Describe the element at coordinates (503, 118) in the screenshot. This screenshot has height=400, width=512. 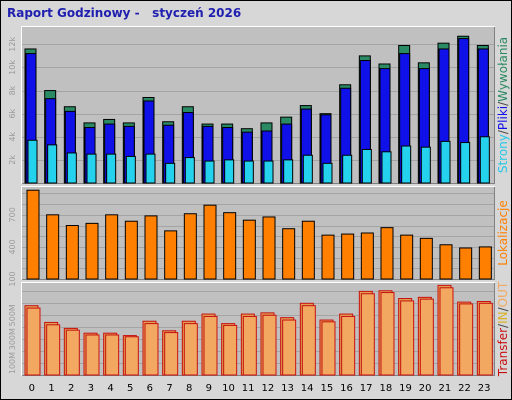
I see `side-label-part: Pliki` at that location.